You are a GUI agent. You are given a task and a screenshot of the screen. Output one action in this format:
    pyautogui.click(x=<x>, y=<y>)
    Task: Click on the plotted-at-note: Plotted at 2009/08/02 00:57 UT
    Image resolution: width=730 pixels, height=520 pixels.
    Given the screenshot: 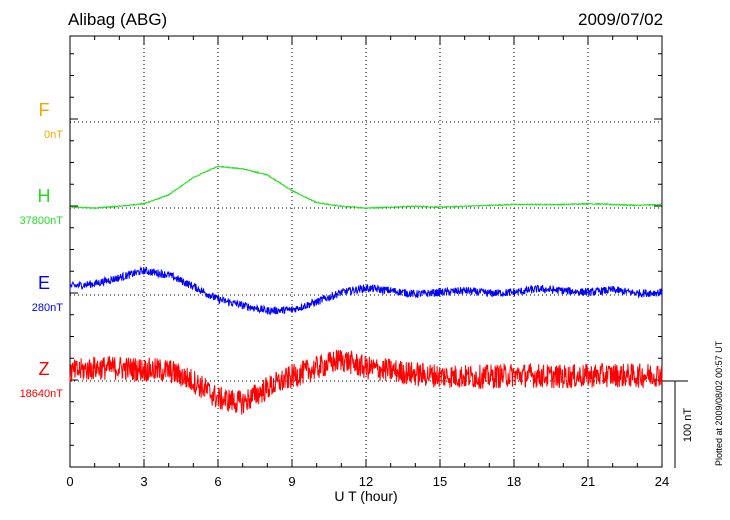 What is the action you would take?
    pyautogui.click(x=719, y=403)
    